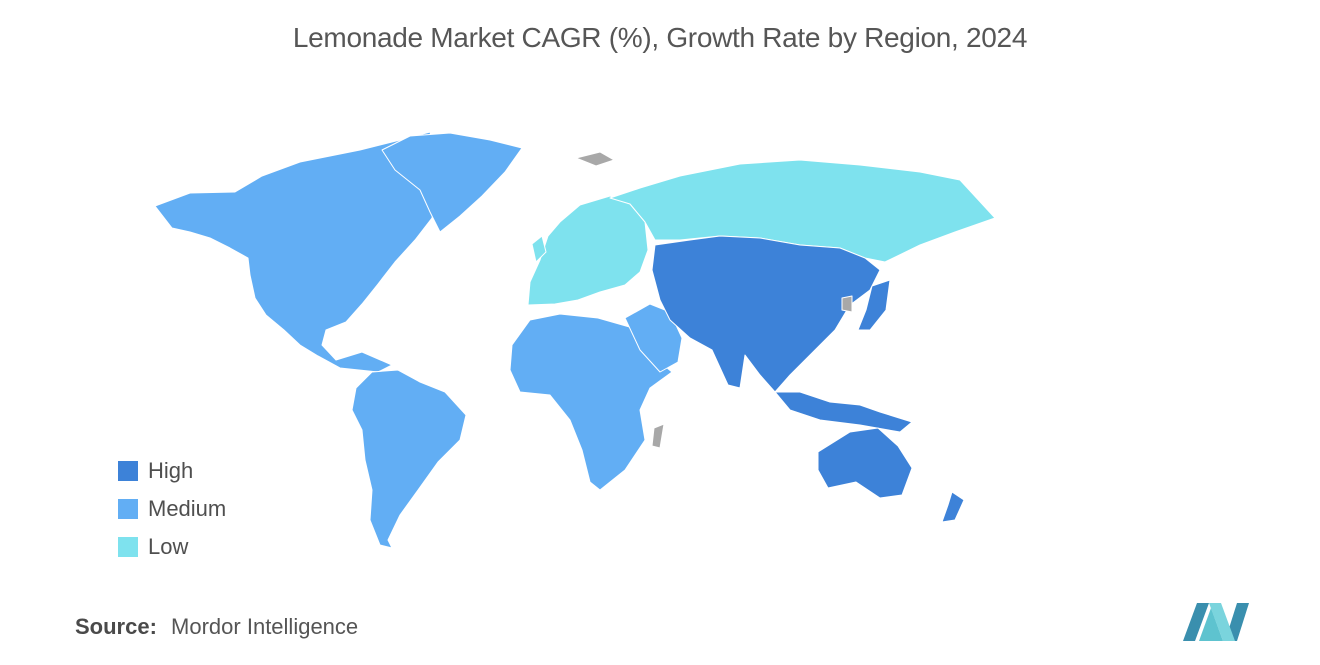 This screenshot has width=1320, height=665. Describe the element at coordinates (297, 252) in the screenshot. I see `region-north-america` at that location.